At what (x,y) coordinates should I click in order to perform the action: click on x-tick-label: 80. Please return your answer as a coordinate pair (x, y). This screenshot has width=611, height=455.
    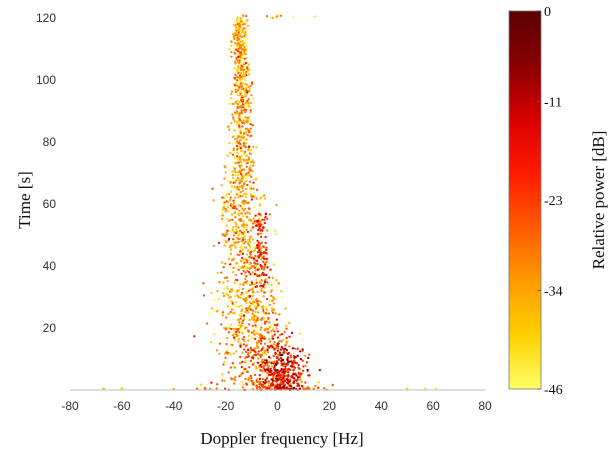
    Looking at the image, I should click on (485, 406).